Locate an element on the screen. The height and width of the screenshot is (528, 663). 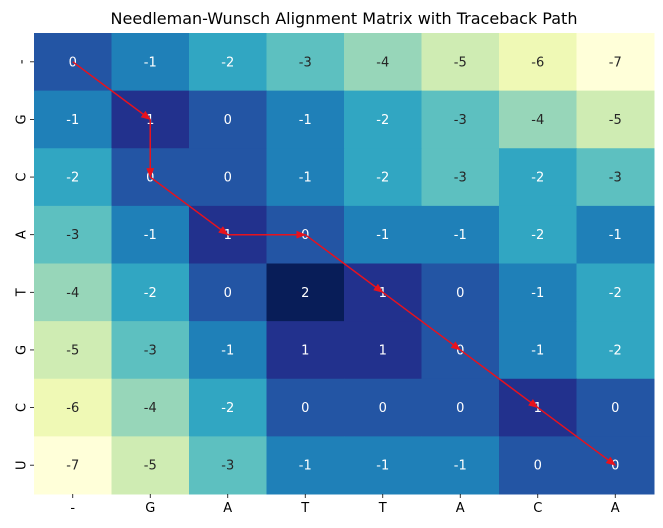
cell-value-label: 1 is located at coordinates (228, 235).